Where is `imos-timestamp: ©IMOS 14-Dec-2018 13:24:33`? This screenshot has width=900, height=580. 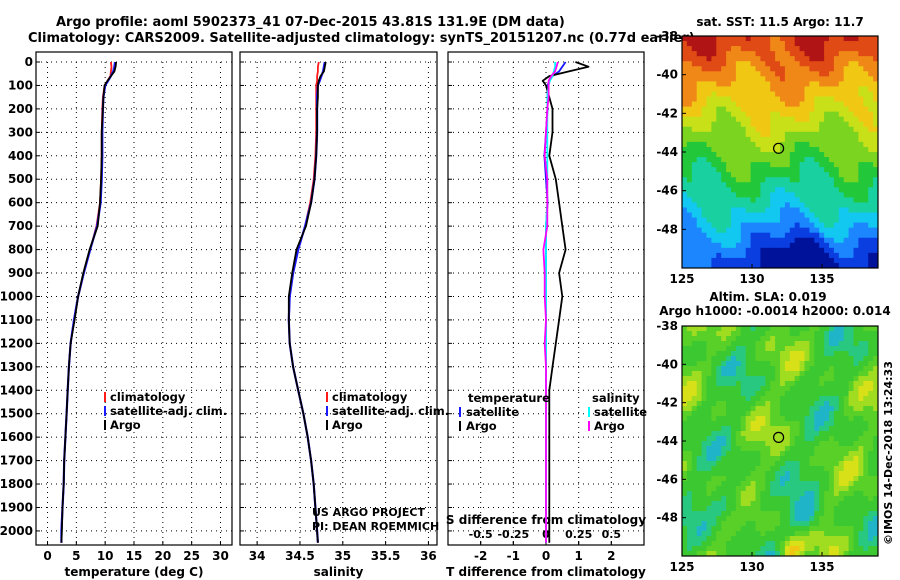 imos-timestamp: ©IMOS 14-Dec-2018 13:24:33 is located at coordinates (888, 453).